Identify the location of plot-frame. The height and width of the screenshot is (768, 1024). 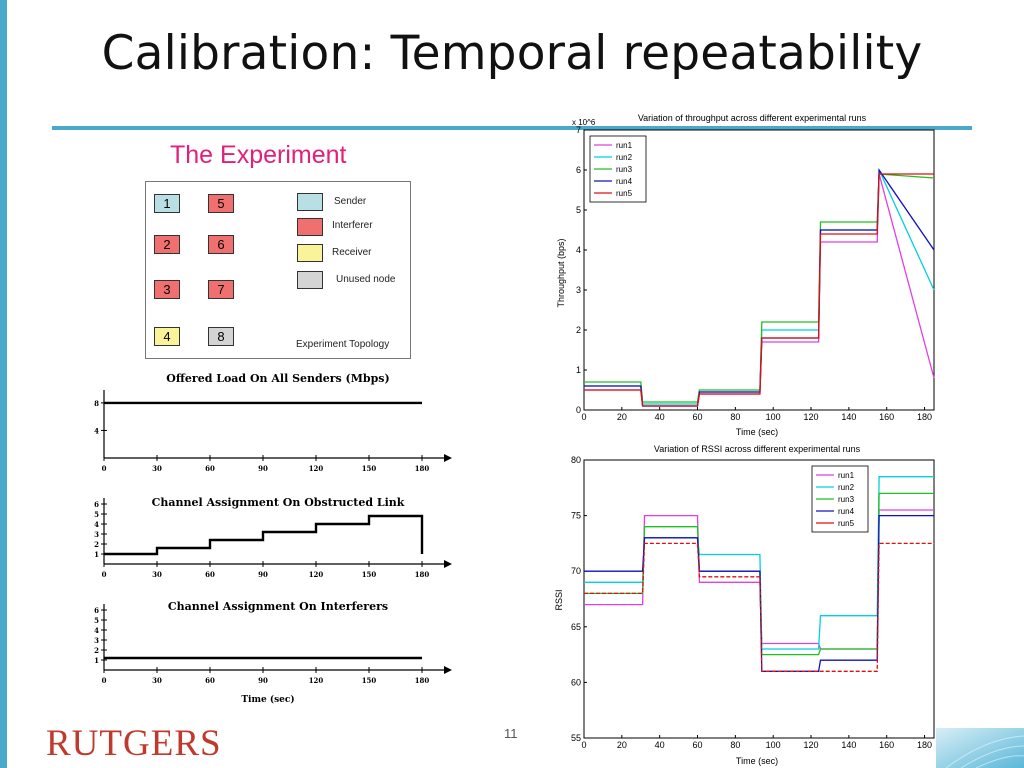
(759, 599).